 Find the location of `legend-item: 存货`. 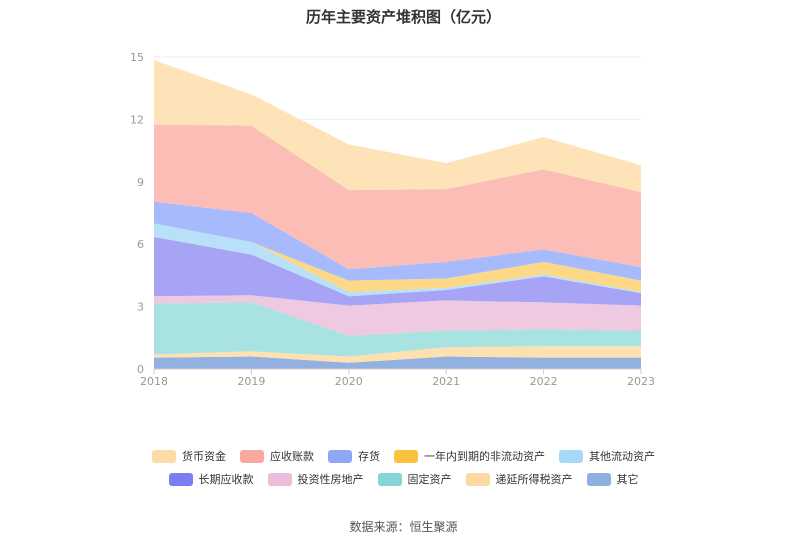

legend-item: 存货 is located at coordinates (354, 456).